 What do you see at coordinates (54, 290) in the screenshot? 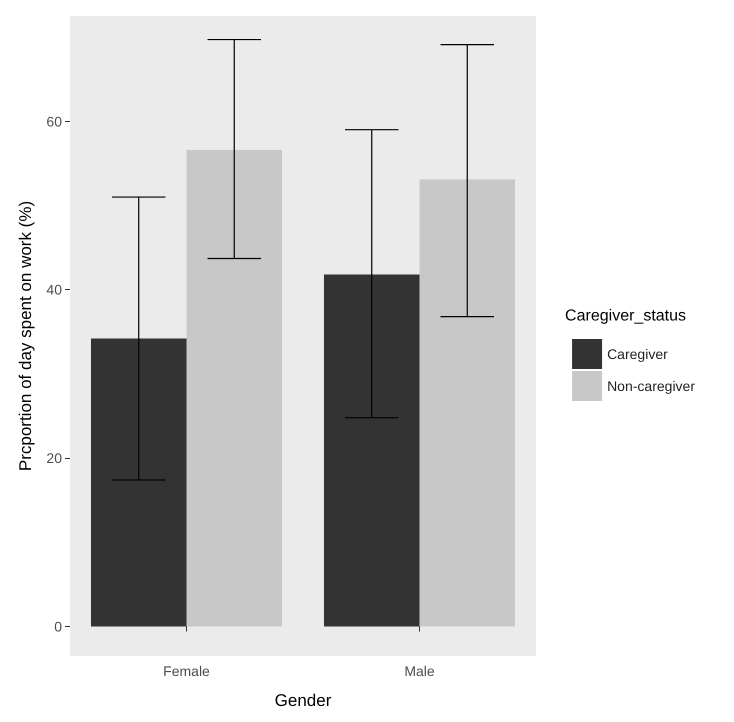
I see `y-tick-label: 40` at bounding box center [54, 290].